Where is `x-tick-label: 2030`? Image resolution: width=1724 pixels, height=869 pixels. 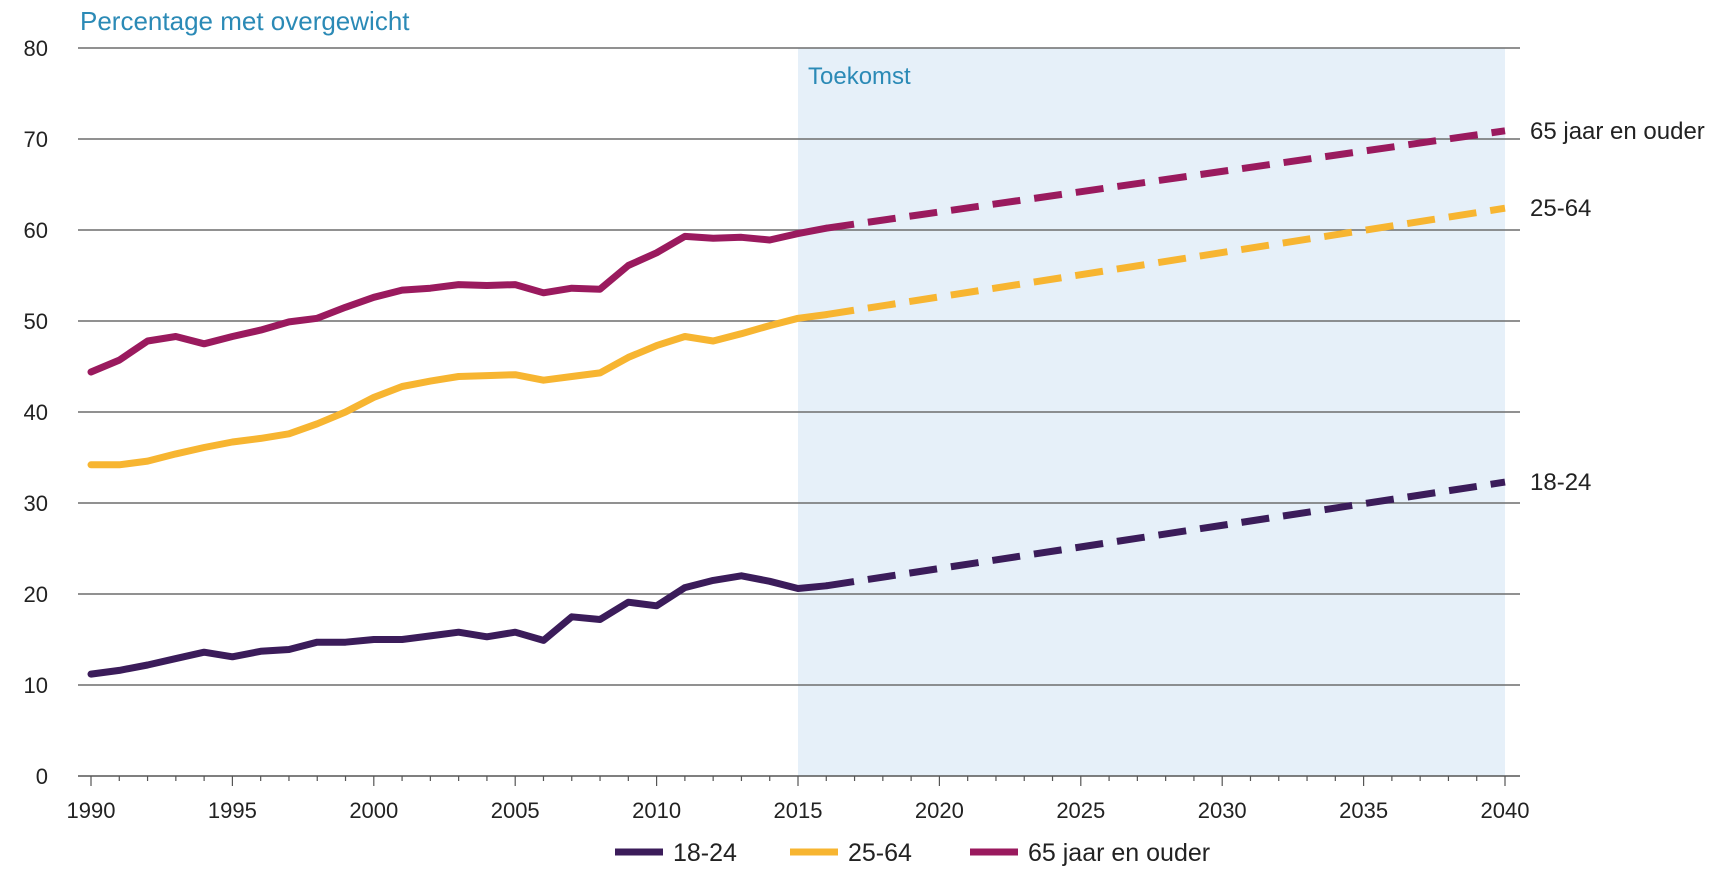 x-tick-label: 2030 is located at coordinates (1222, 810).